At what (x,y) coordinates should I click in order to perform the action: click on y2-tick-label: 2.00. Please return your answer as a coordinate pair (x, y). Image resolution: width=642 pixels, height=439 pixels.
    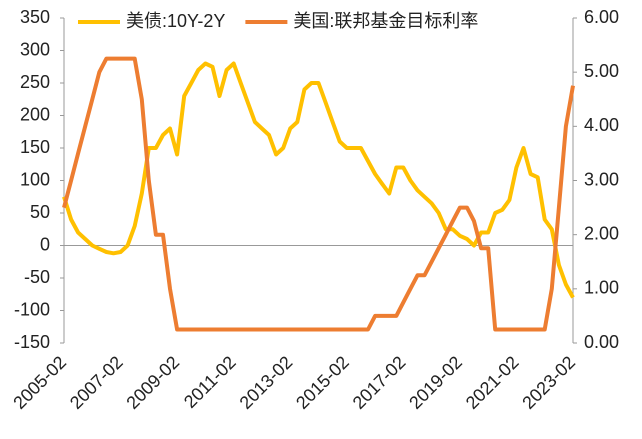
    Looking at the image, I should click on (601, 233).